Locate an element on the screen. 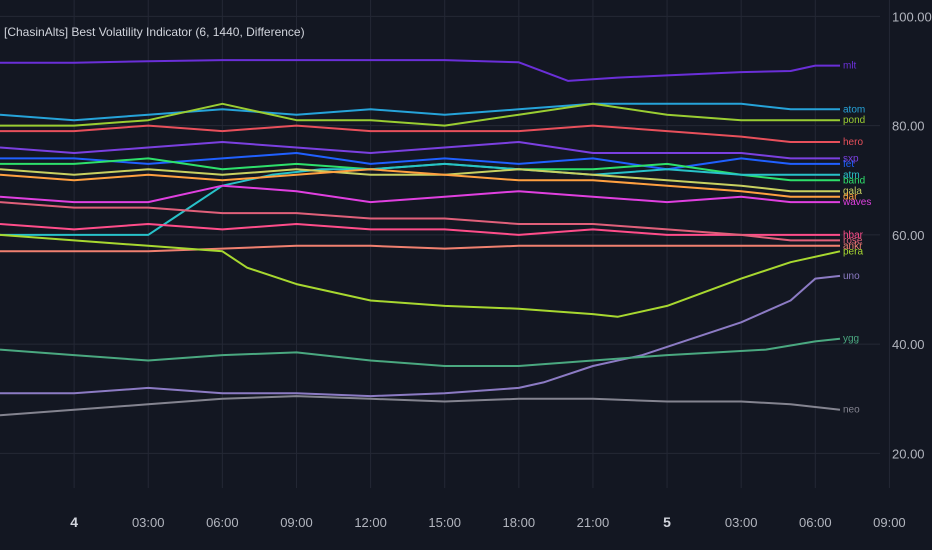 Image resolution: width=932 pixels, height=550 pixels. series-label-dar: dar is located at coordinates (850, 197).